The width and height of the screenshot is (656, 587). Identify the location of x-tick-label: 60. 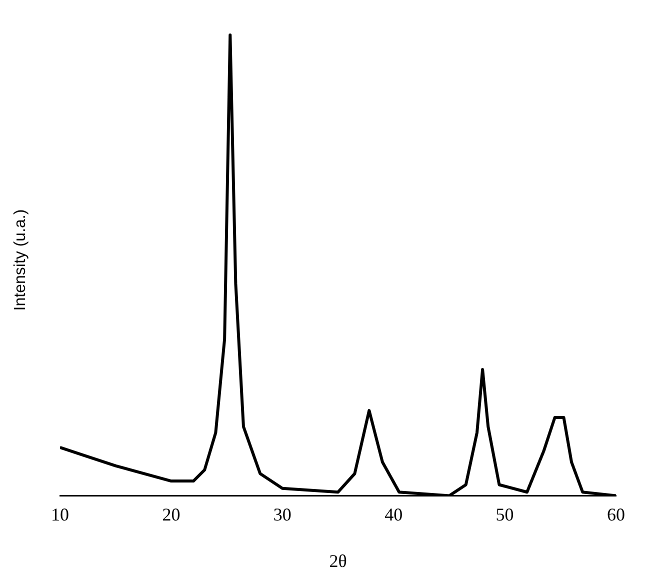
(616, 514).